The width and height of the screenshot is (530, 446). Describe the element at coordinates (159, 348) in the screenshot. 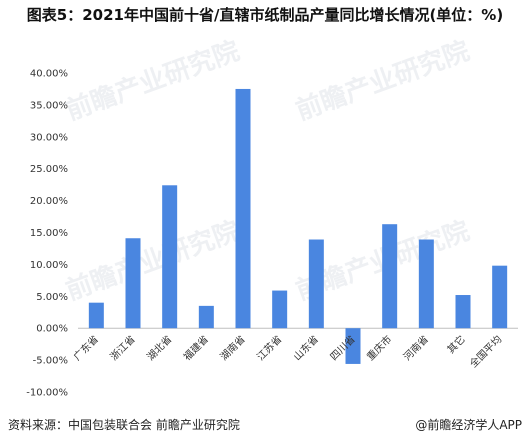

I see `x-tick-label: 湖北省` at that location.